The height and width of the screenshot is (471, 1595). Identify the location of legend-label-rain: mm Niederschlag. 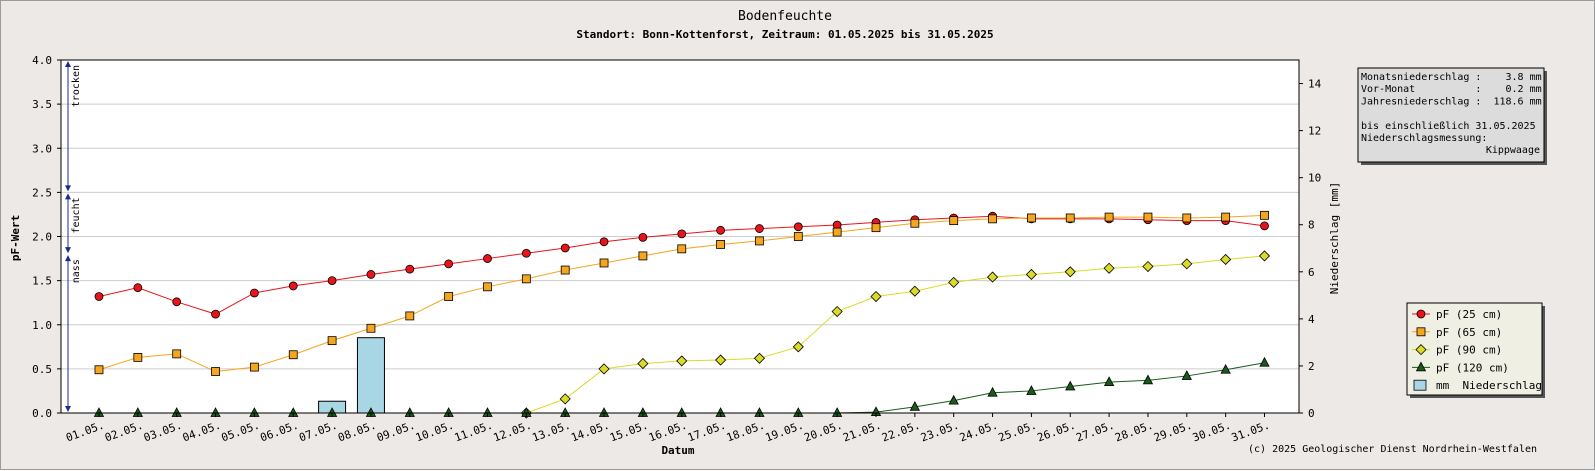
(1489, 385).